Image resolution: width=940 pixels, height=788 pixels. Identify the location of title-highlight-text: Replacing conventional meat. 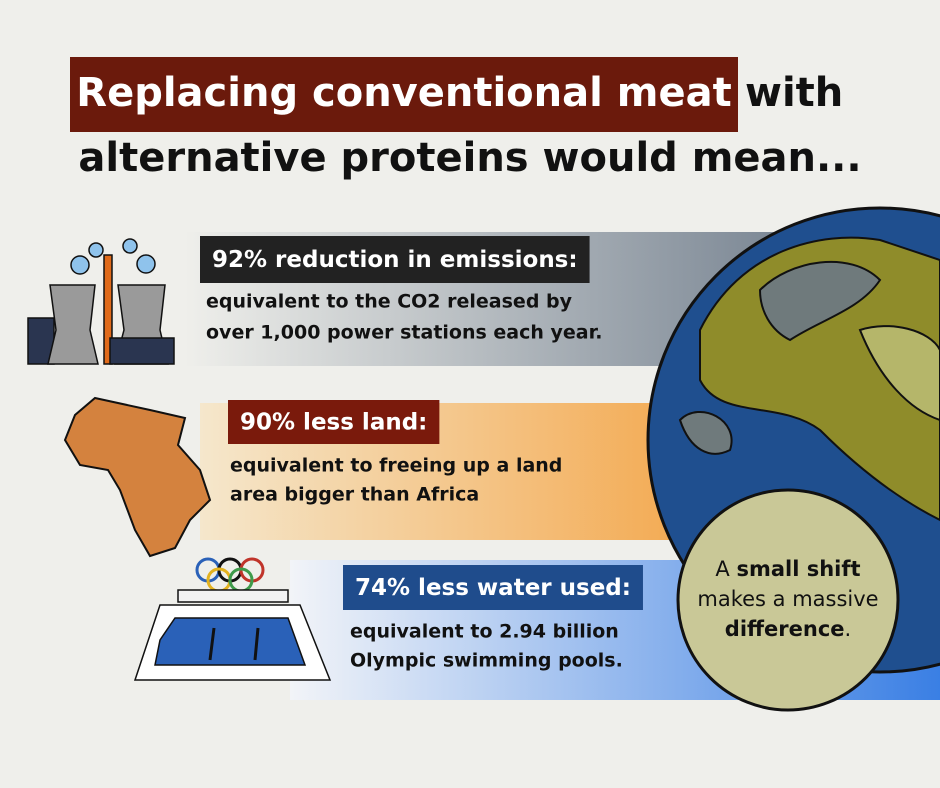
(403, 93).